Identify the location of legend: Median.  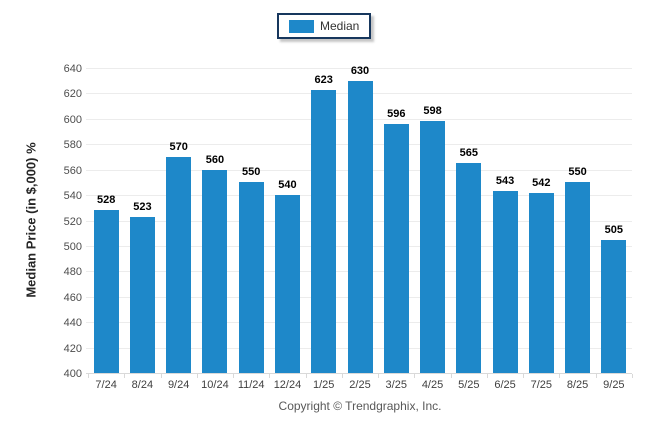
(324, 26).